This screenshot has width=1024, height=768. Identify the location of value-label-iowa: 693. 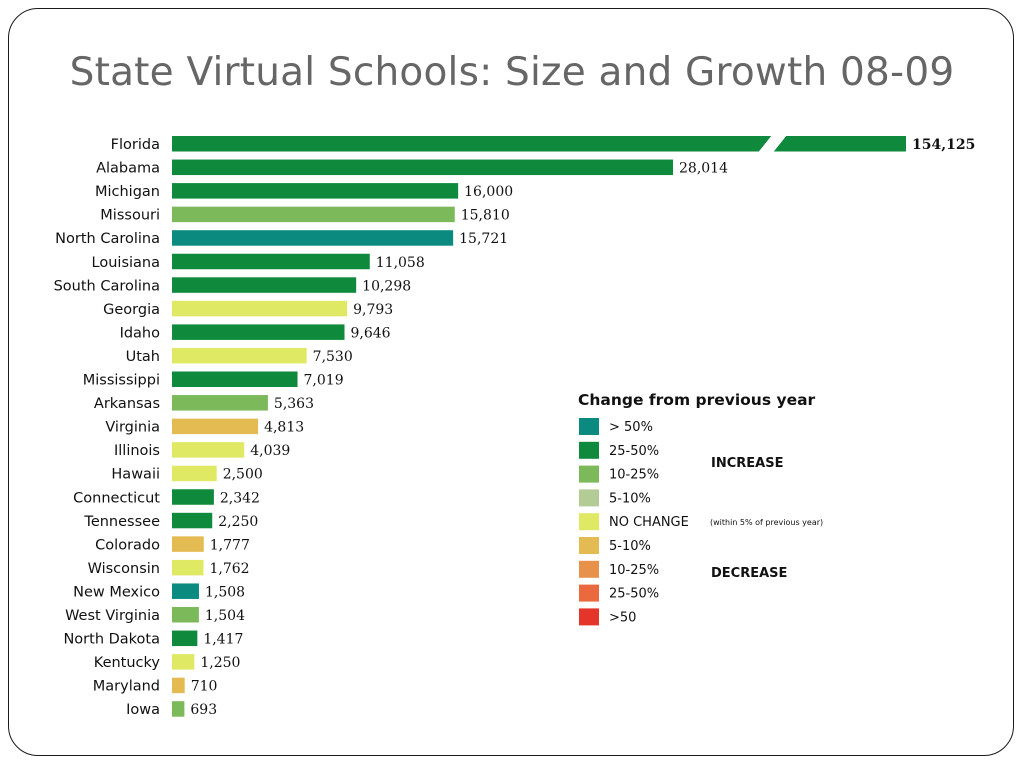
(203, 710).